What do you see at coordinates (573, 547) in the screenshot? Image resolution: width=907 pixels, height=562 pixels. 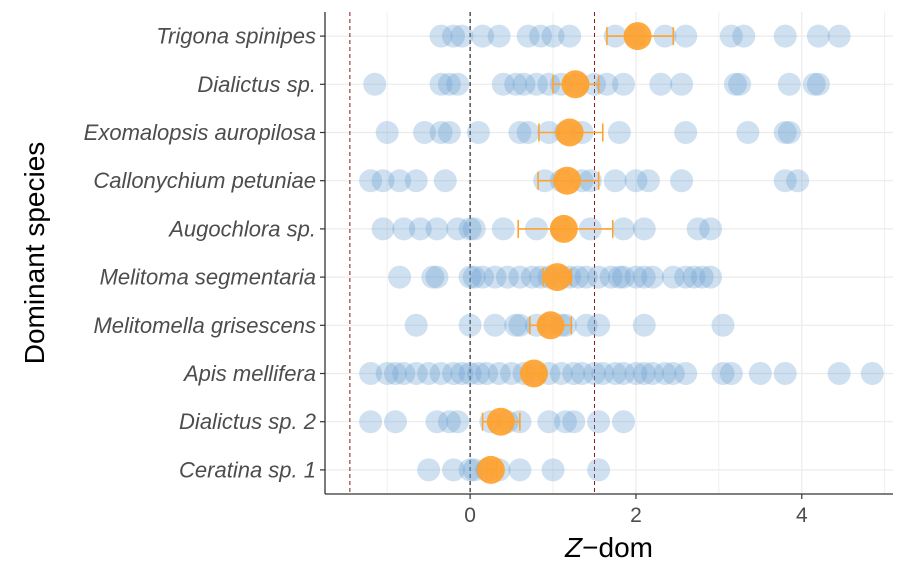 I see `x-axis-title-symbol: Z` at bounding box center [573, 547].